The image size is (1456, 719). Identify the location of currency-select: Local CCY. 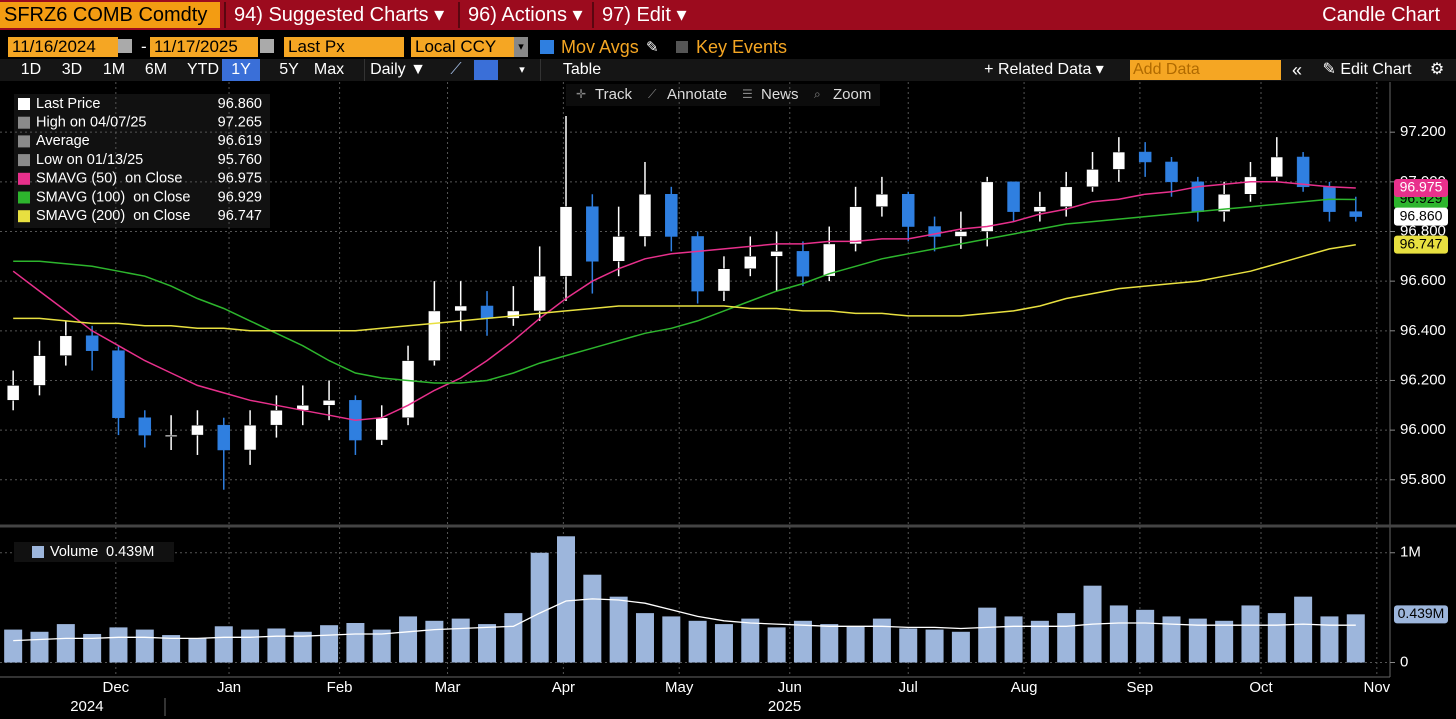
(463, 47).